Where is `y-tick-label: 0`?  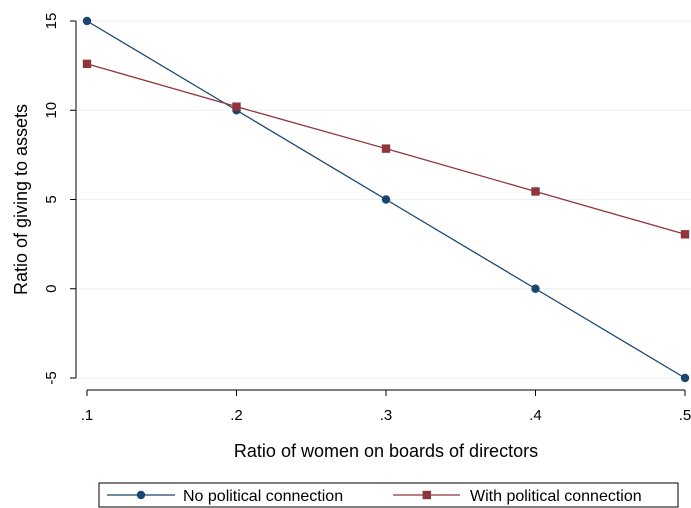
y-tick-label: 0 is located at coordinates (51, 289).